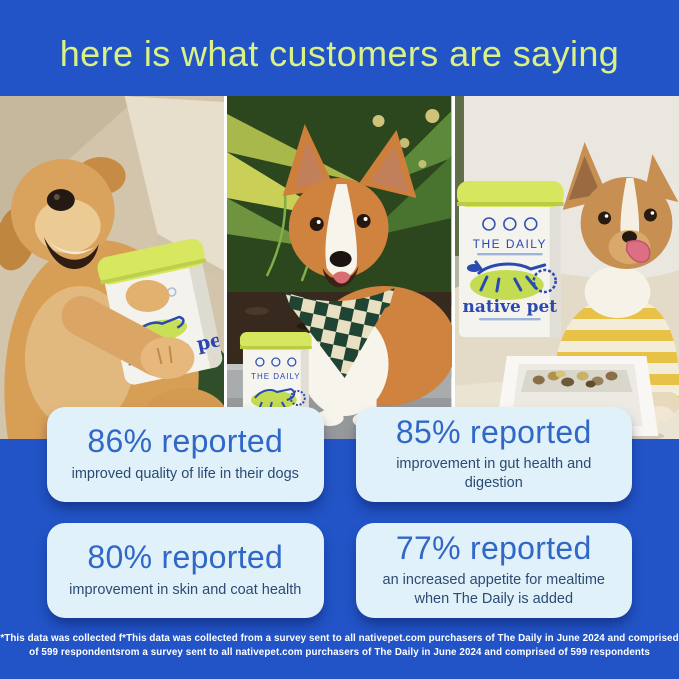 Image resolution: width=679 pixels, height=679 pixels. Describe the element at coordinates (167, 358) in the screenshot. I see `dog-paw` at that location.